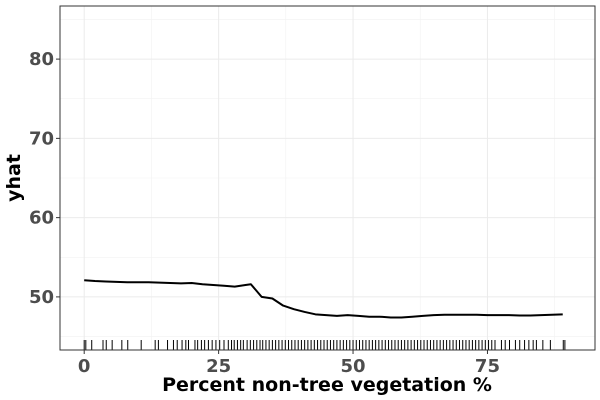  What do you see at coordinates (44, 178) in the screenshot?
I see `y-axis: 50 60 70 80` at bounding box center [44, 178].